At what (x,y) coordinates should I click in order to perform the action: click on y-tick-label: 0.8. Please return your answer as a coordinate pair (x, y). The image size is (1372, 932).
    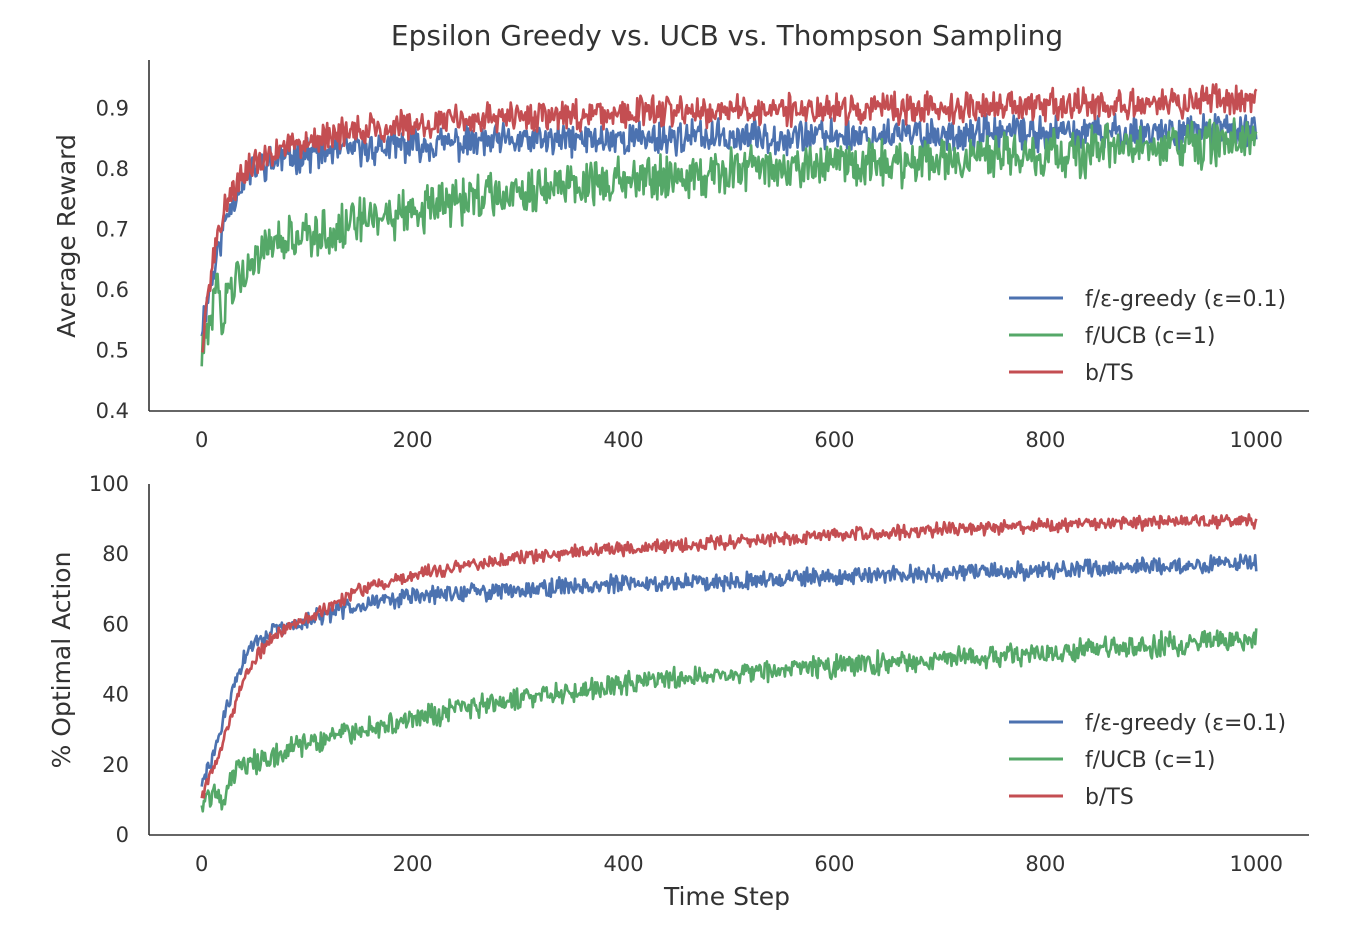
    Looking at the image, I should click on (112, 169).